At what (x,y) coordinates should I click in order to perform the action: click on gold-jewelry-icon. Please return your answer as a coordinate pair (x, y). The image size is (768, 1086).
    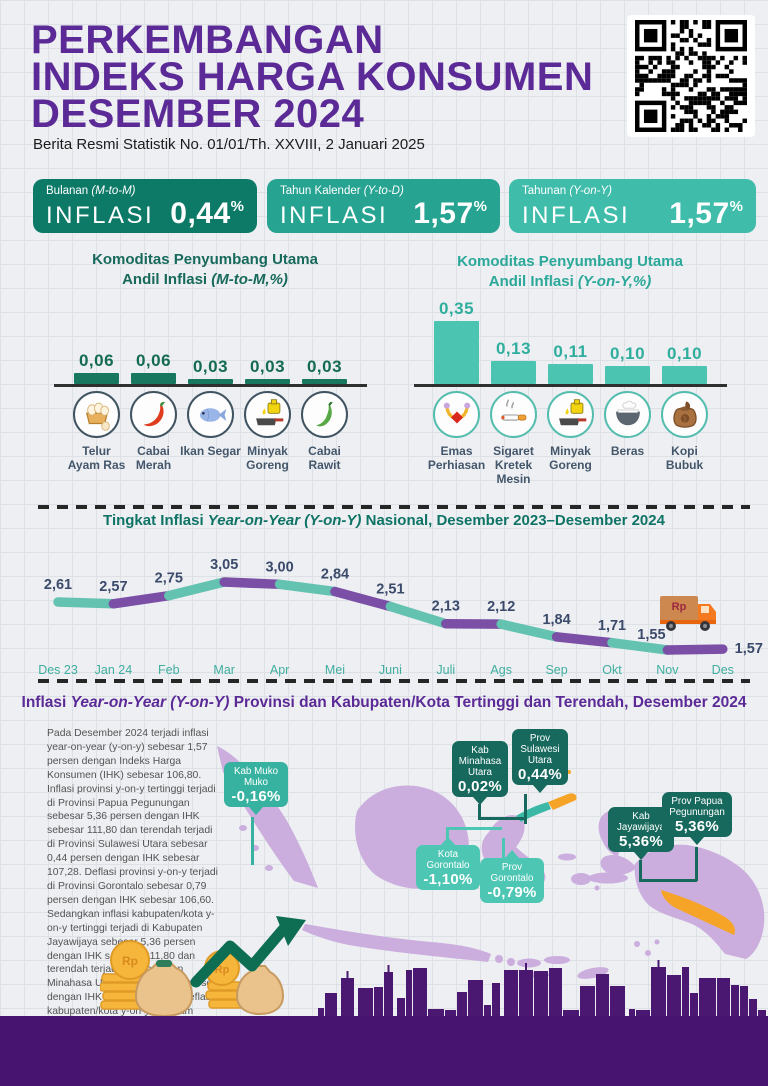
    Looking at the image, I should click on (456, 414).